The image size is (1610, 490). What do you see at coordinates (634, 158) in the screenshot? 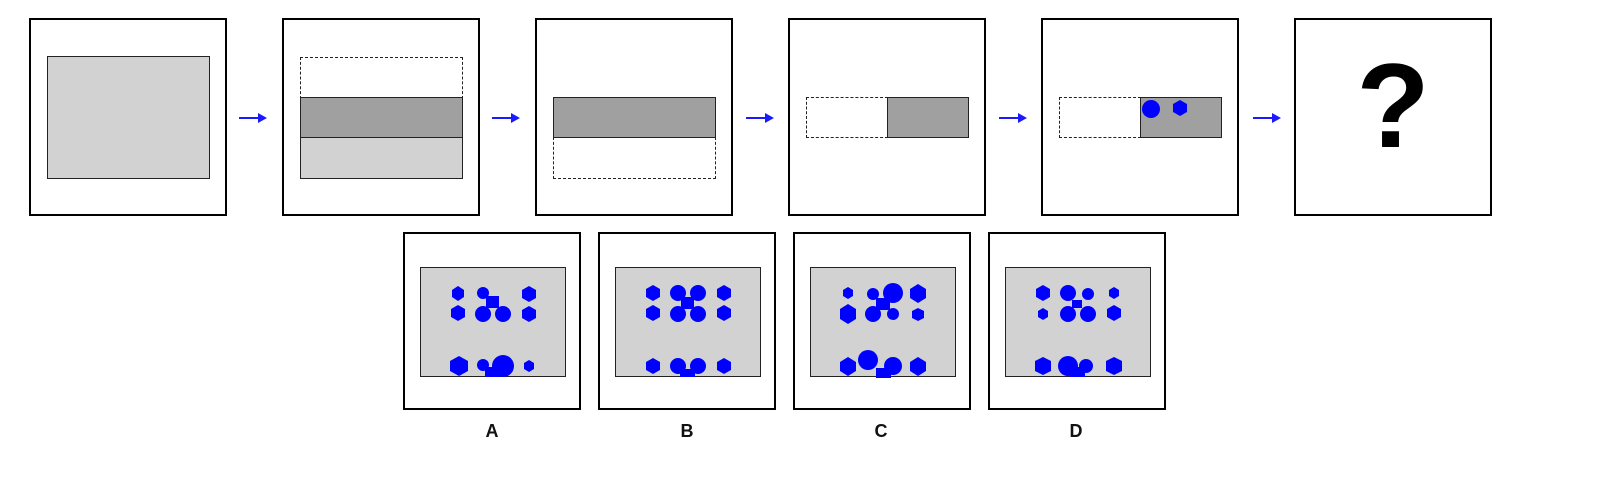
I see `dashed-outline-bottom` at bounding box center [634, 158].